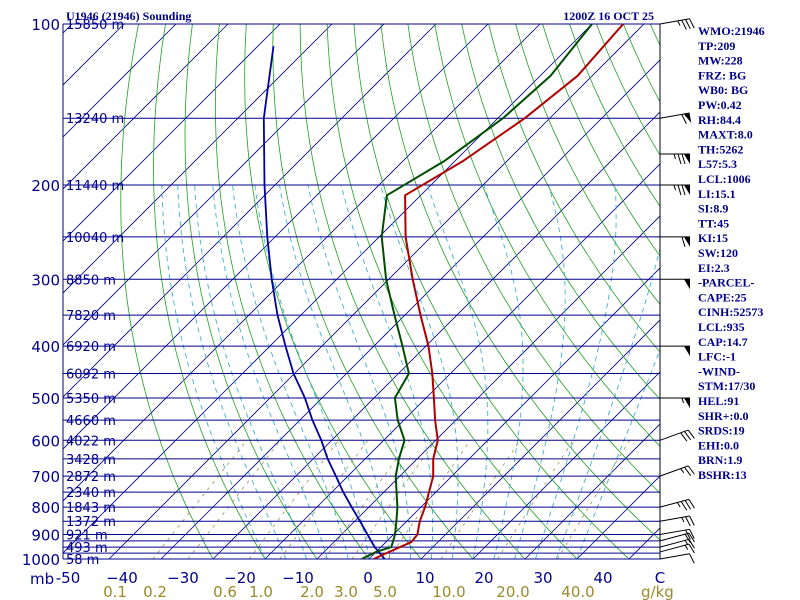 This screenshot has width=800, height=600. I want to click on temperature-tick-label: −40, so click(122, 578).